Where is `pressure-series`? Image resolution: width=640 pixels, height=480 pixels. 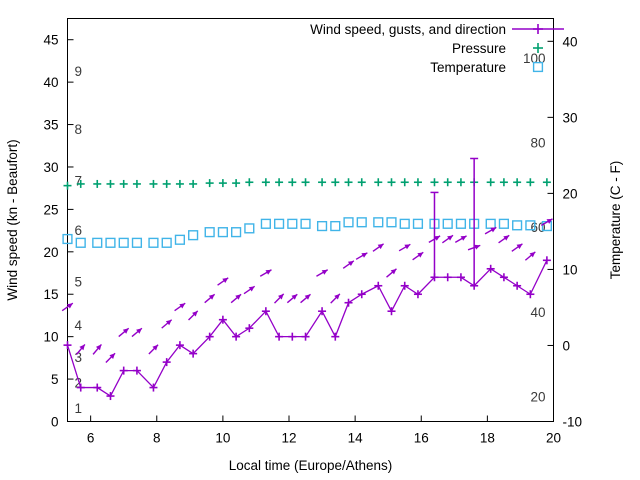
pressure-series is located at coordinates (307, 184).